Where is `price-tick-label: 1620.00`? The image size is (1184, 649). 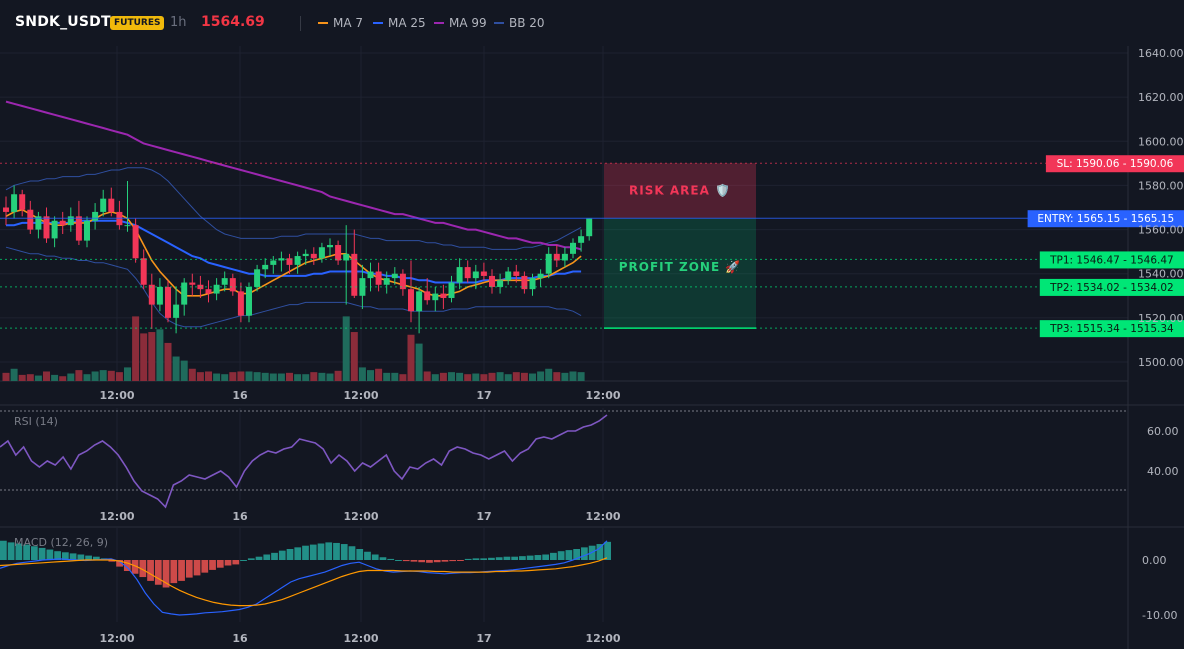 price-tick-label: 1620.00 is located at coordinates (1161, 97).